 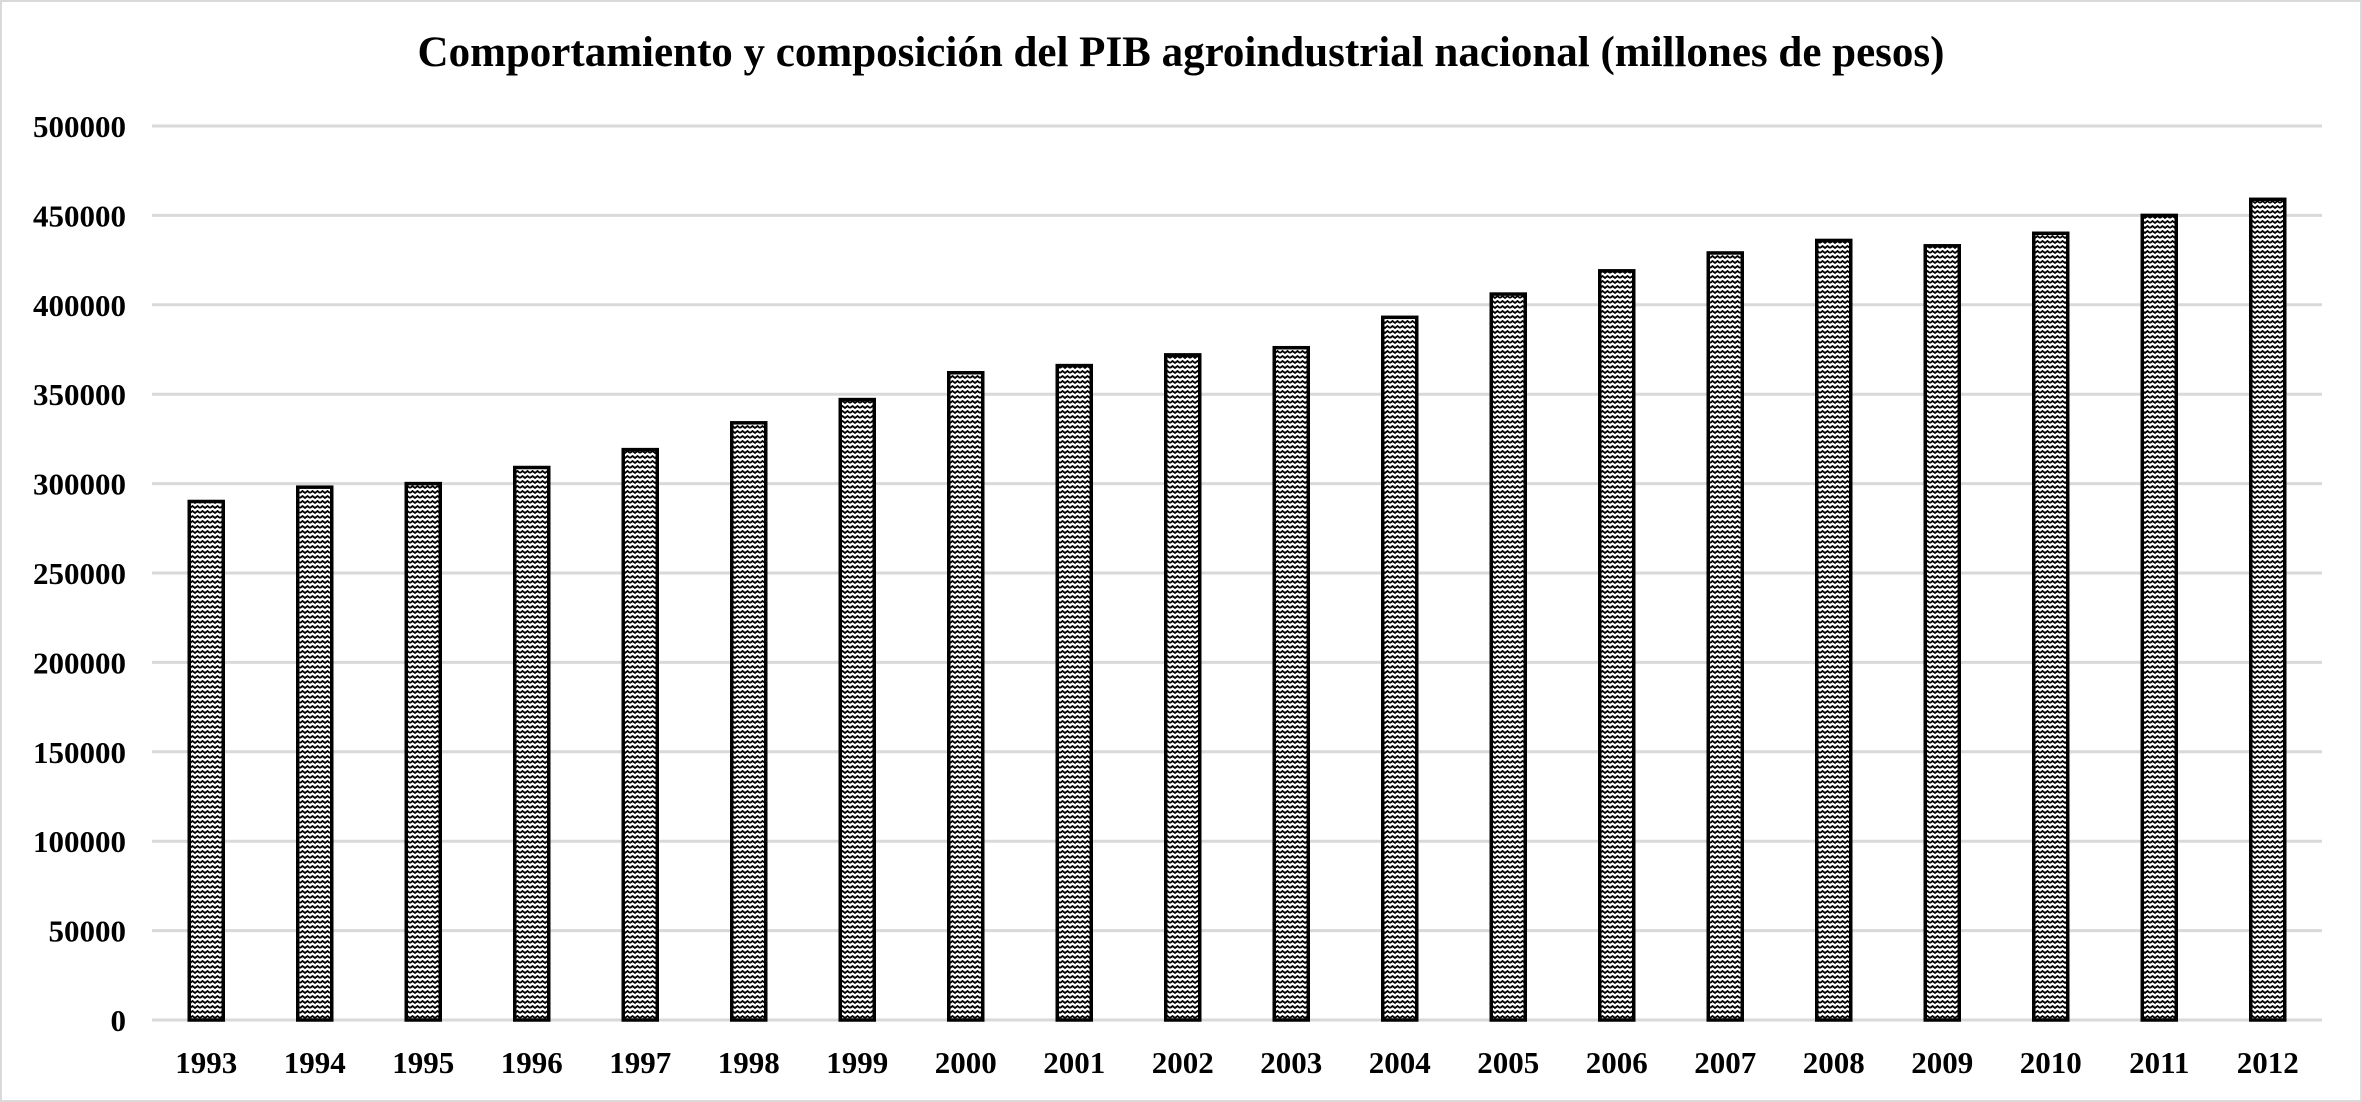 What do you see at coordinates (1617, 1062) in the screenshot?
I see `x-tick-label: 2006` at bounding box center [1617, 1062].